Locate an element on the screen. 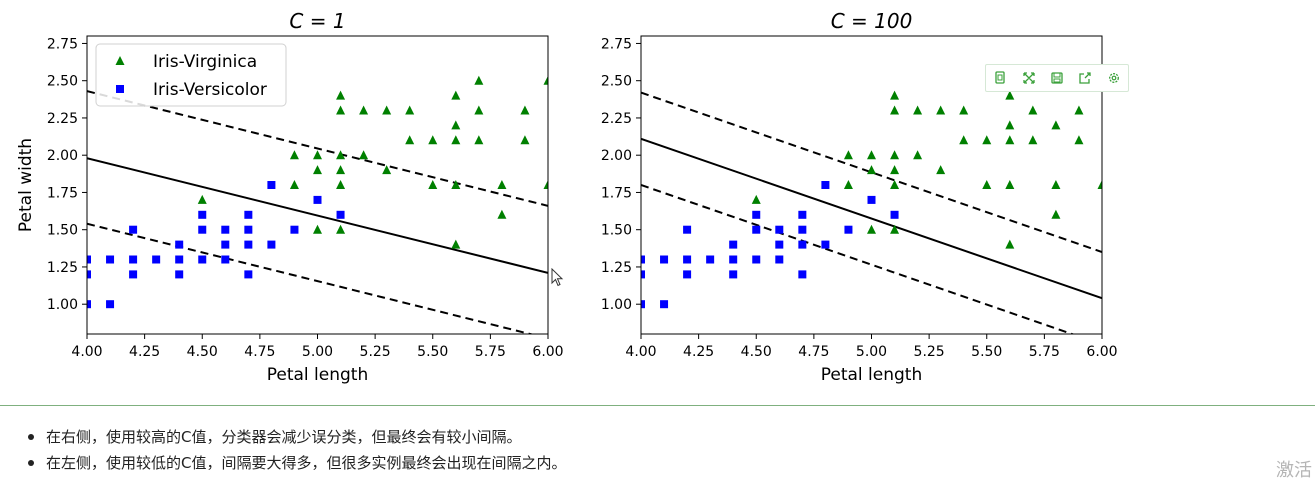 The width and height of the screenshot is (1315, 493). x-tick-label: 6.00 is located at coordinates (547, 352).